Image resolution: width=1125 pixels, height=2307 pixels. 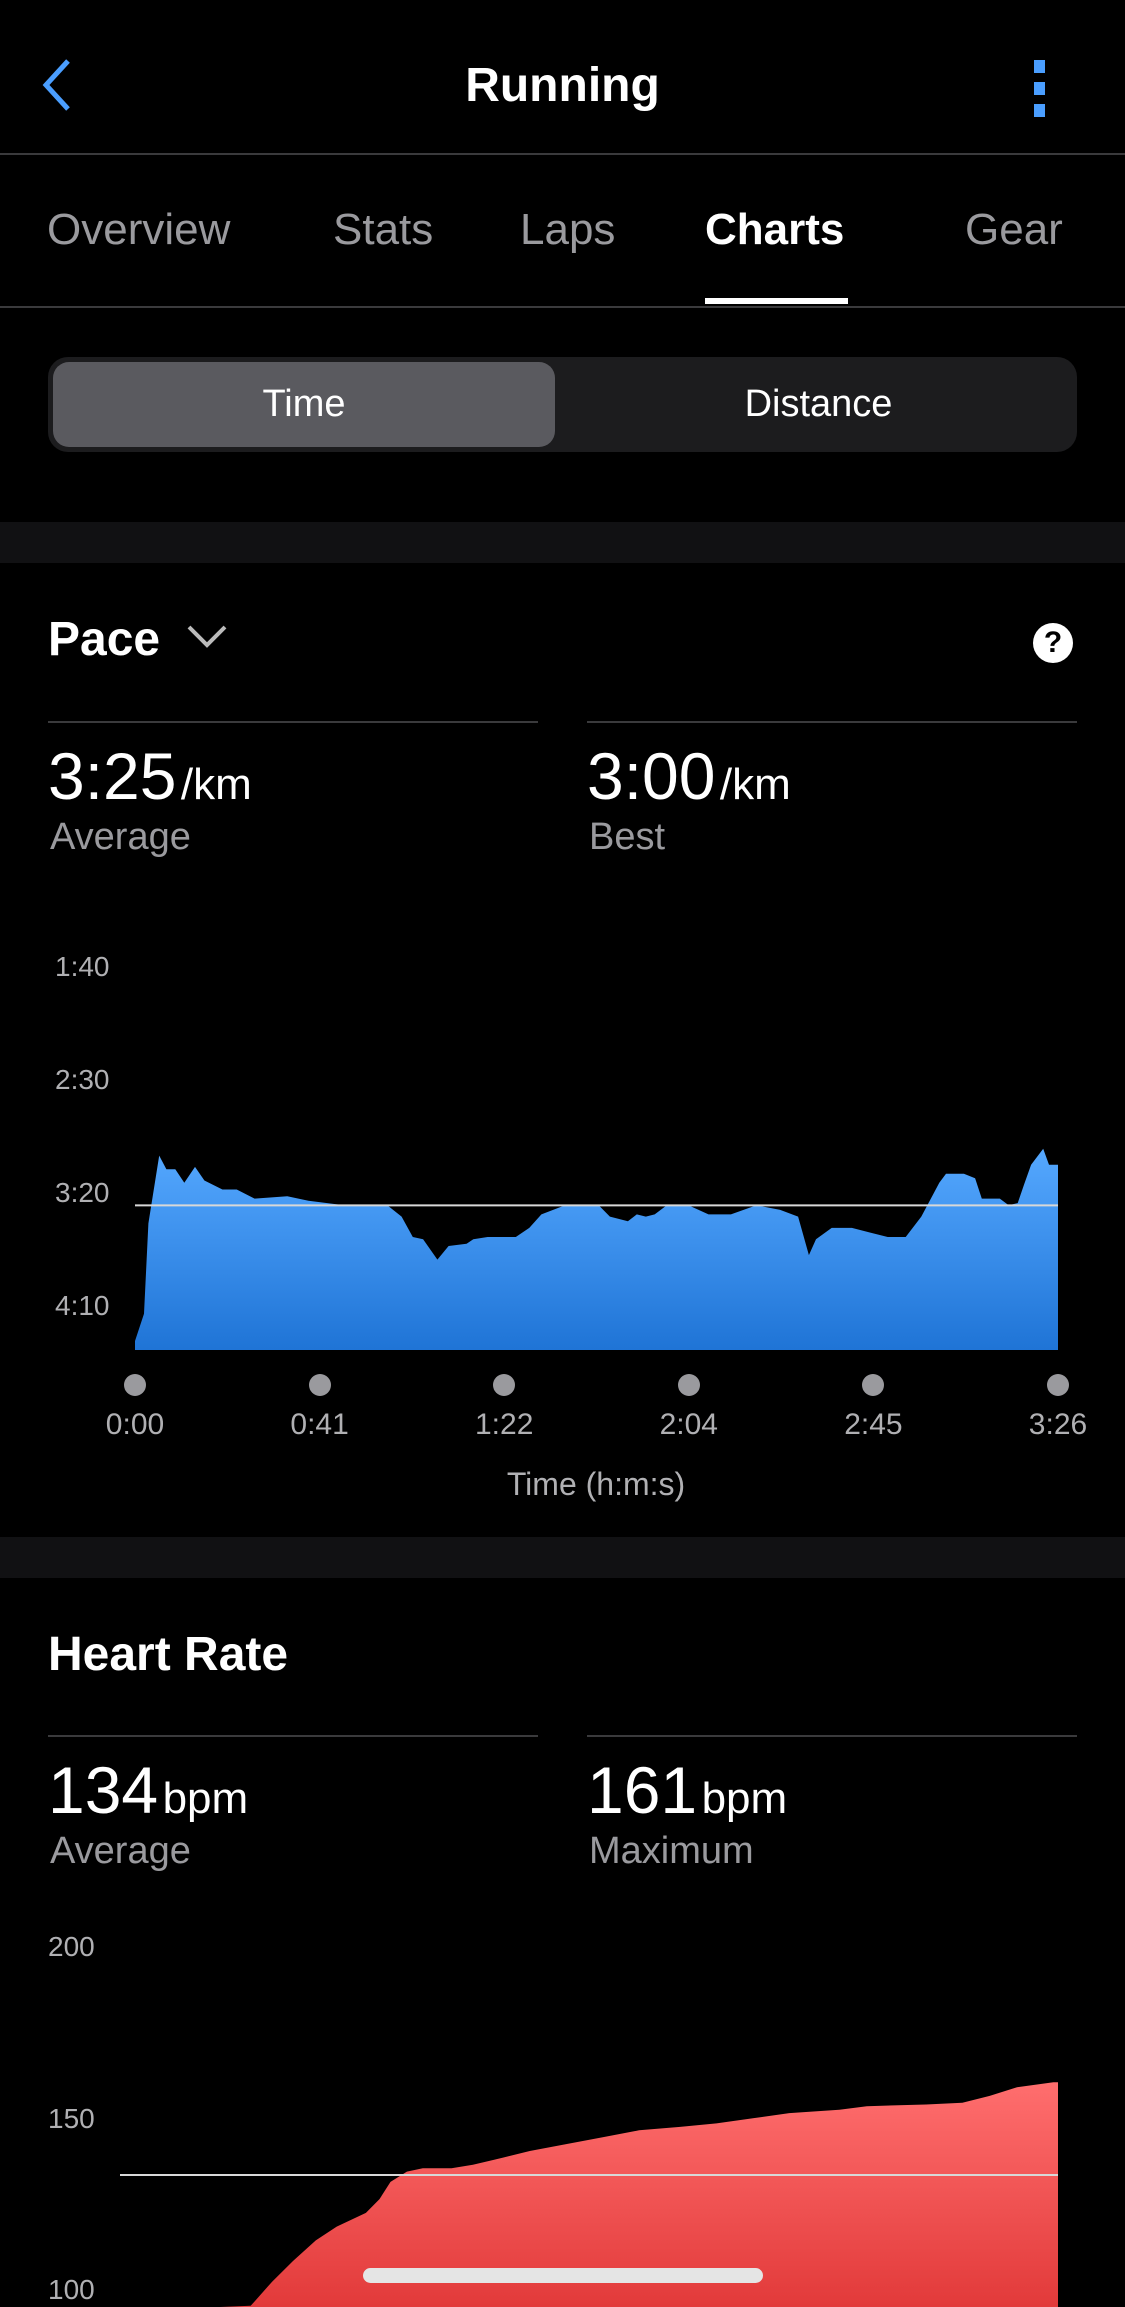 I want to click on tab-laps: Laps, so click(x=568, y=229).